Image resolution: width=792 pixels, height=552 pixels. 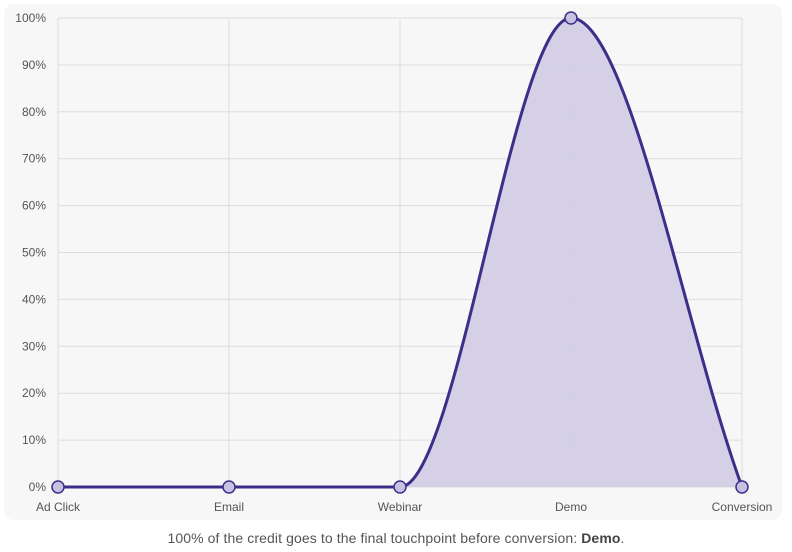 What do you see at coordinates (34, 299) in the screenshot?
I see `y-tick-label: 40%` at bounding box center [34, 299].